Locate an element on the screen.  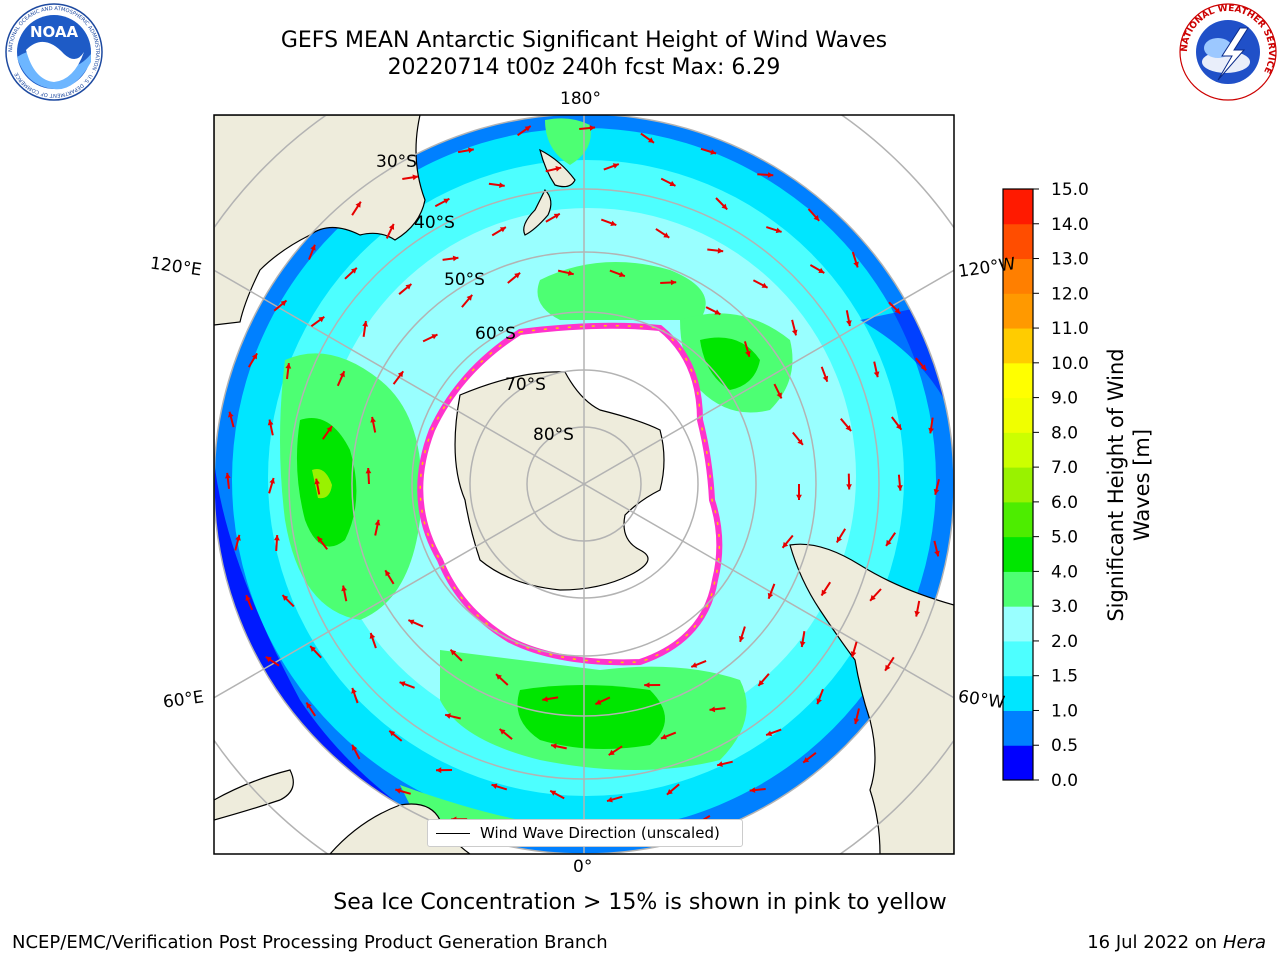
footer-host: Hera is located at coordinates (1244, 942).